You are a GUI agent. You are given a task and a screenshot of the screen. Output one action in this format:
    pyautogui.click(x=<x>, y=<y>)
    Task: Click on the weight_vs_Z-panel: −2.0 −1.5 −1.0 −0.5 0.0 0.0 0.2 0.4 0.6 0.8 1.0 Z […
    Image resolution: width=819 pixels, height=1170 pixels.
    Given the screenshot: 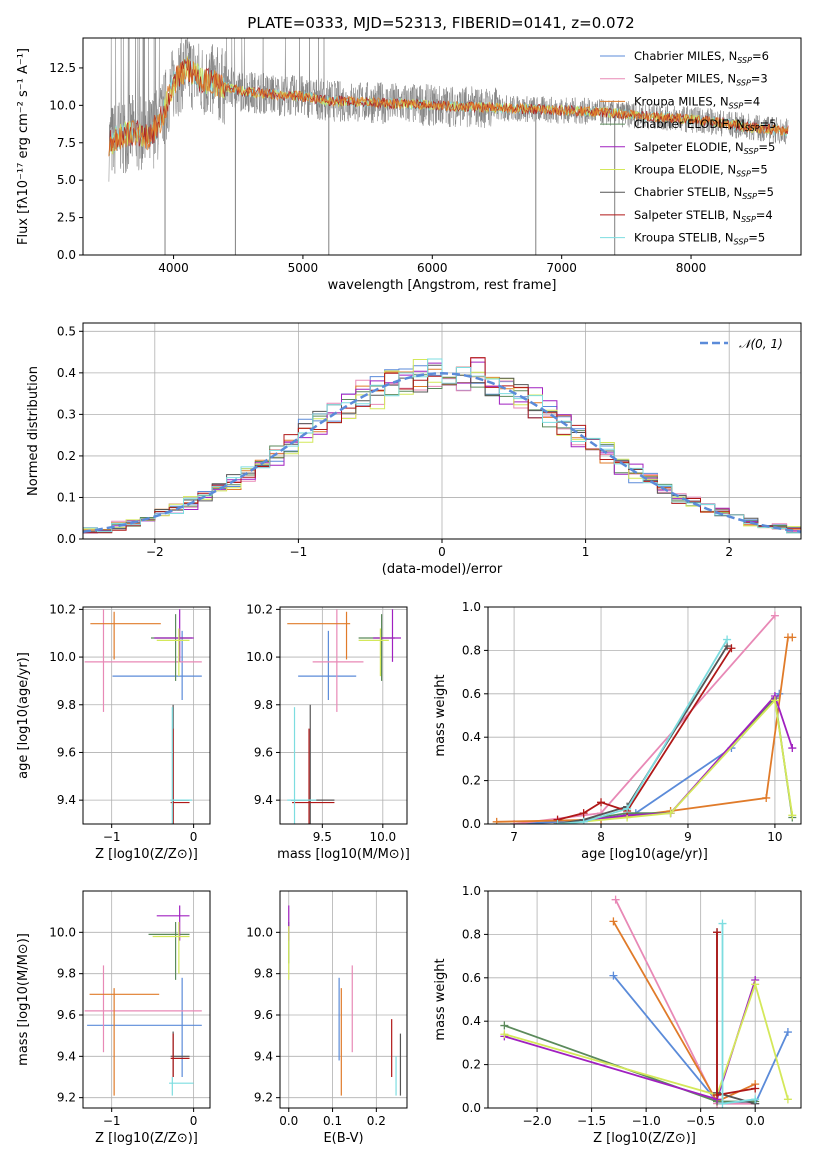 What is the action you would take?
    pyautogui.click(x=617, y=1015)
    